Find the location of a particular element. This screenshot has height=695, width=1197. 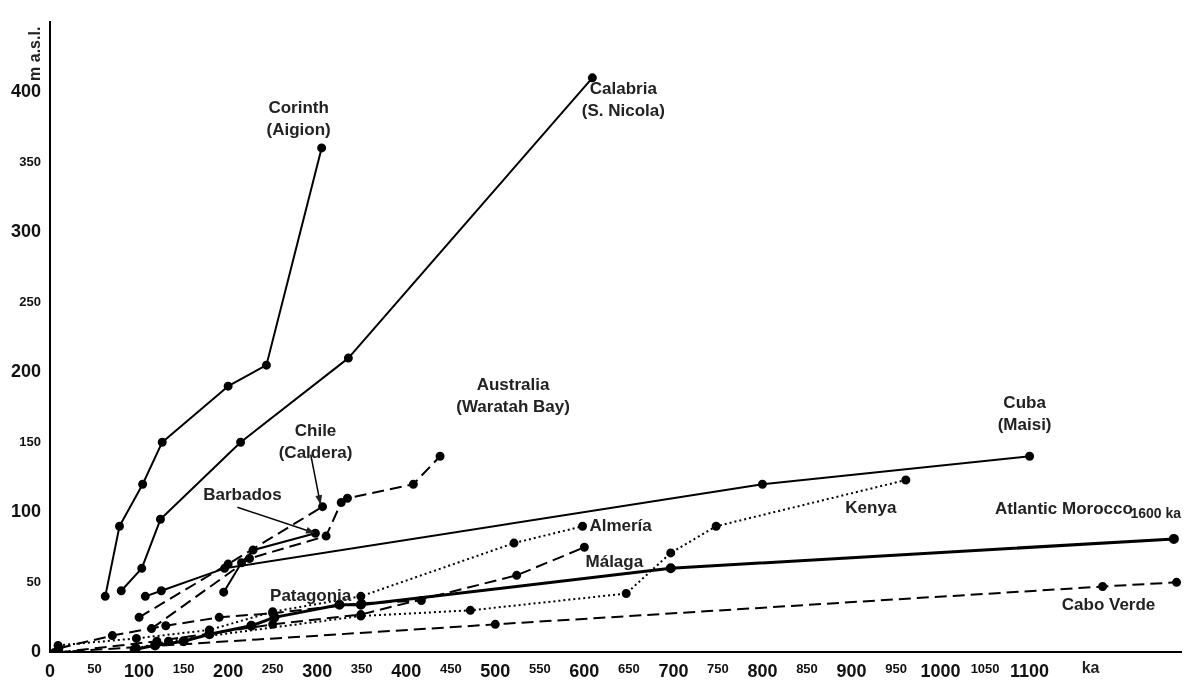

x-tick-label: 100 is located at coordinates (139, 671).